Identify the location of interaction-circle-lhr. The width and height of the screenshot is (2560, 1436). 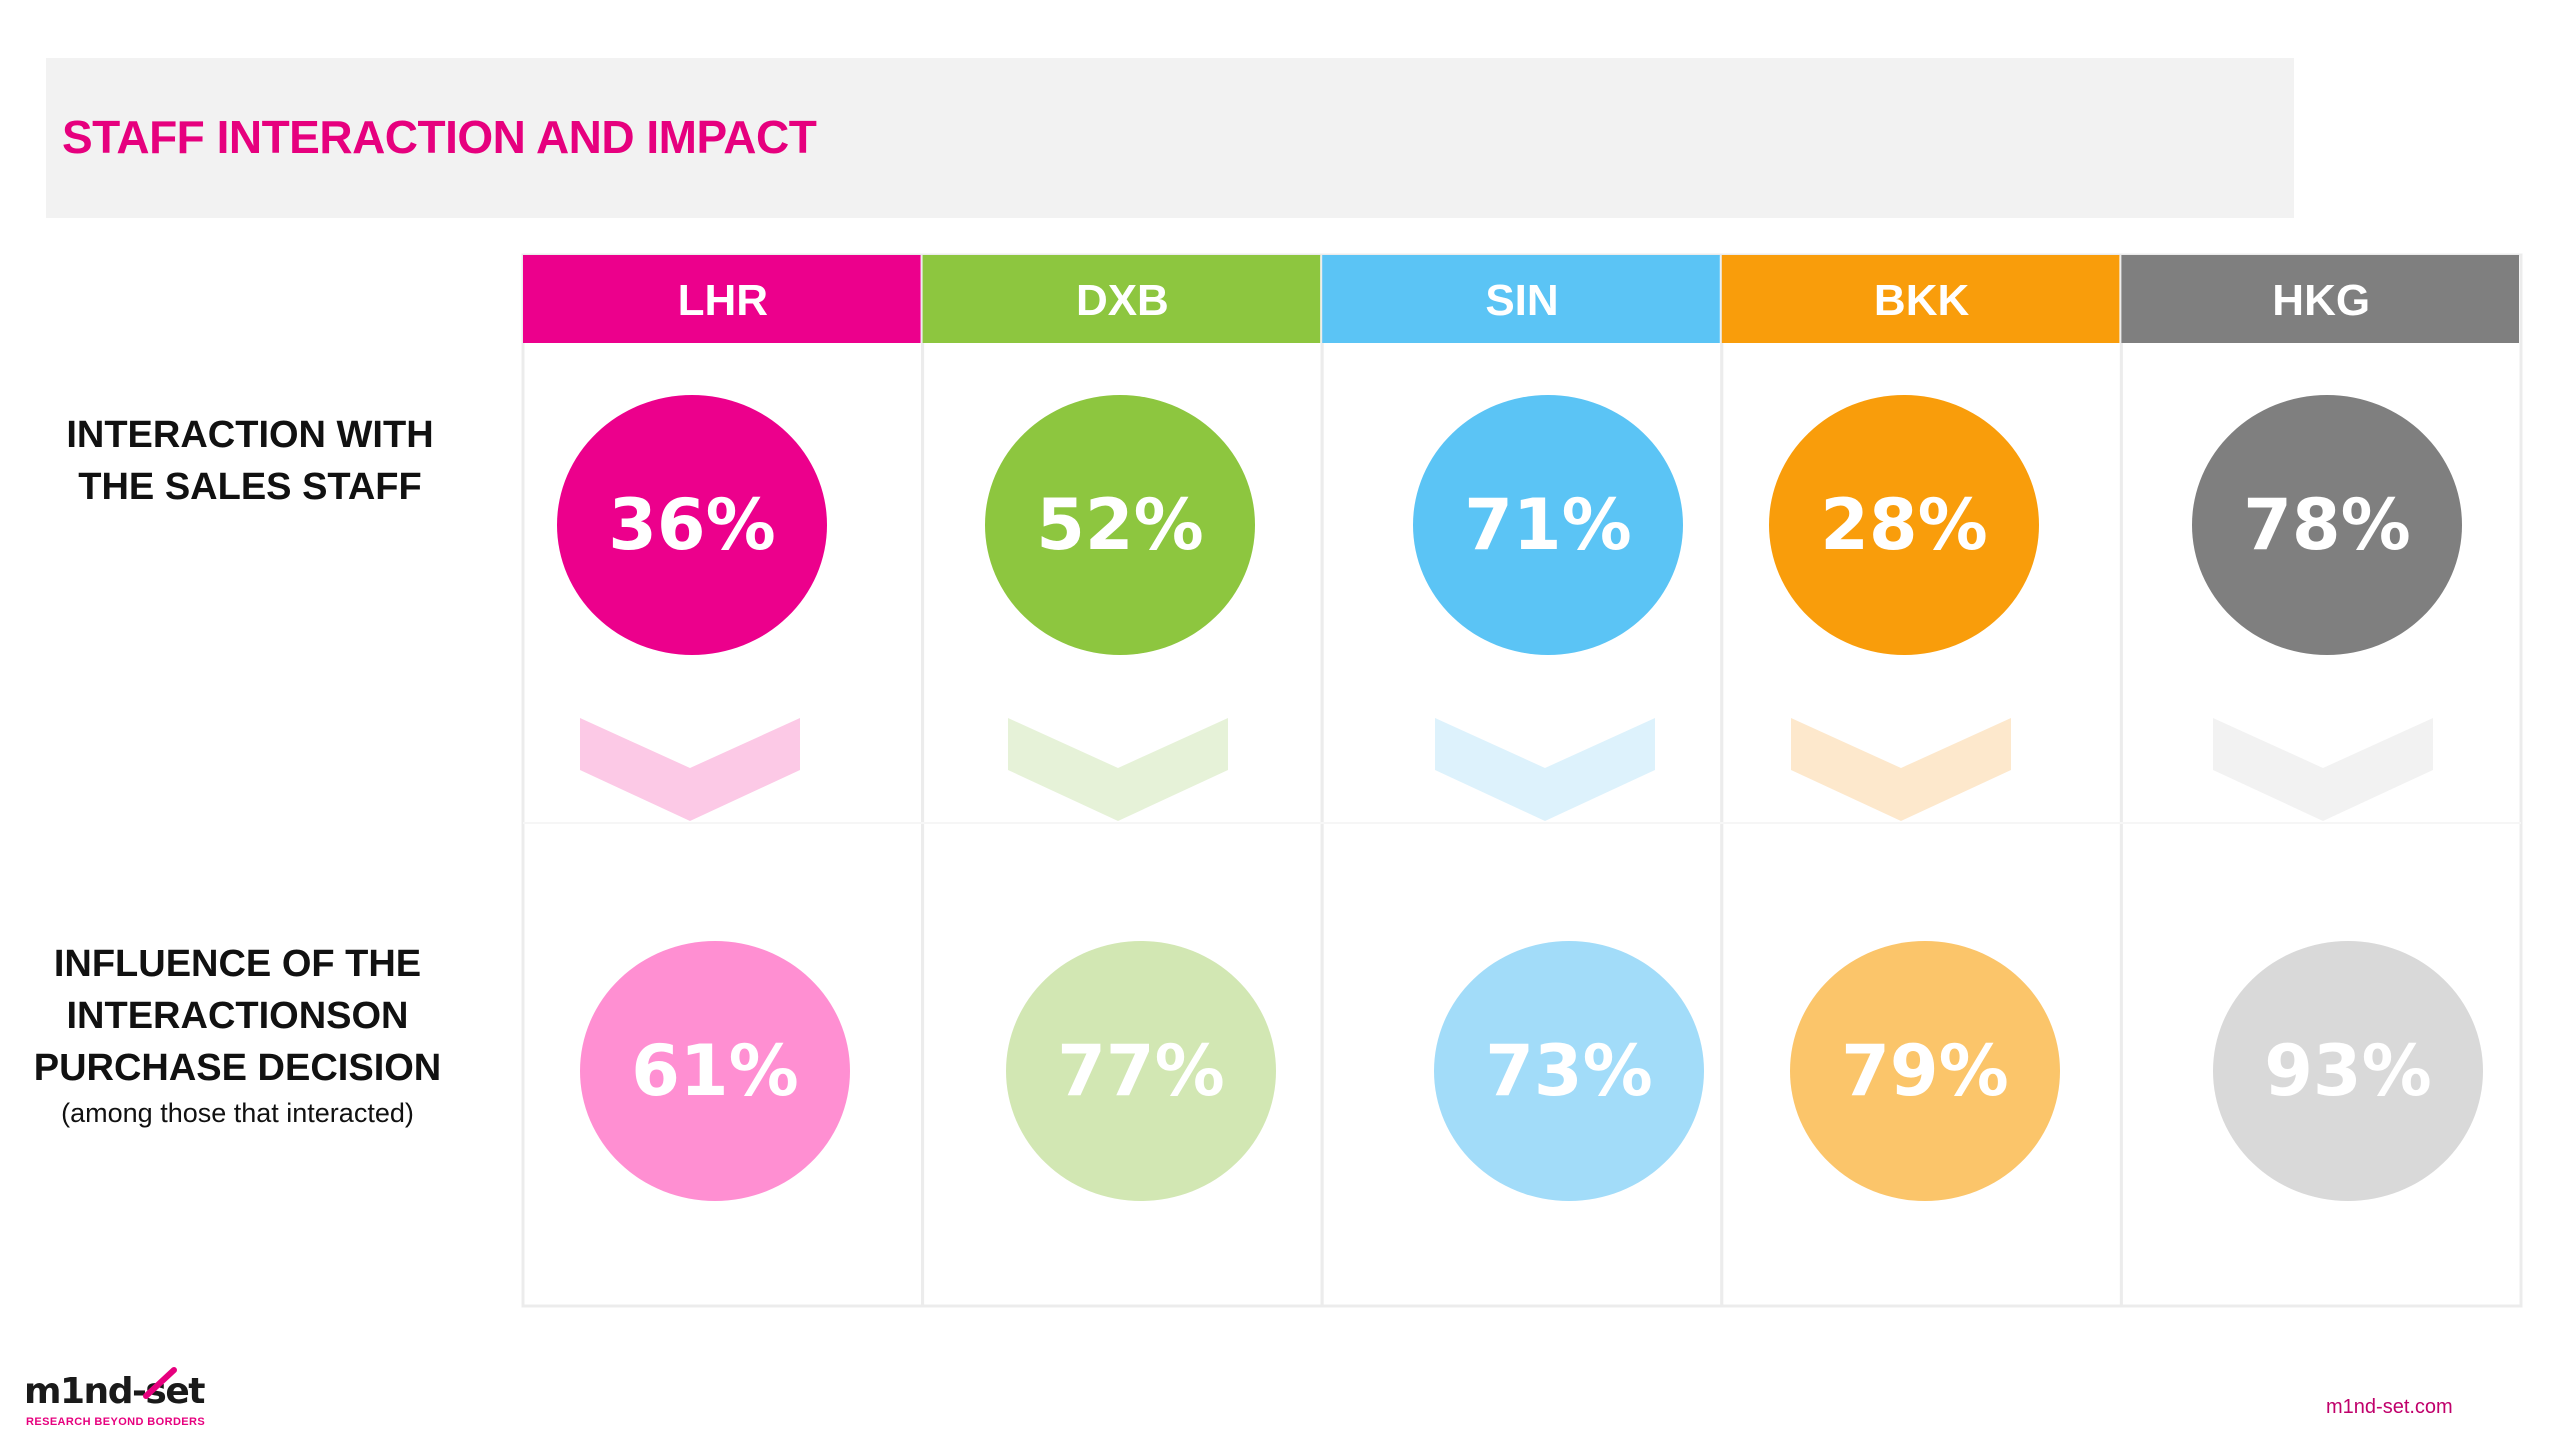
(692, 525).